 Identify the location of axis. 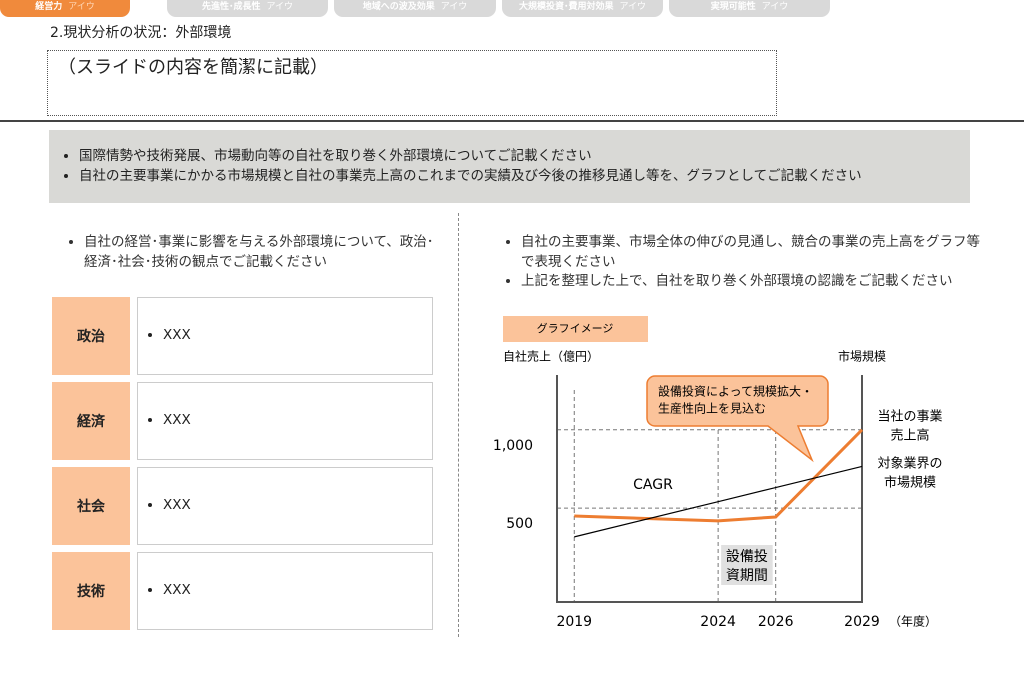
(709, 489).